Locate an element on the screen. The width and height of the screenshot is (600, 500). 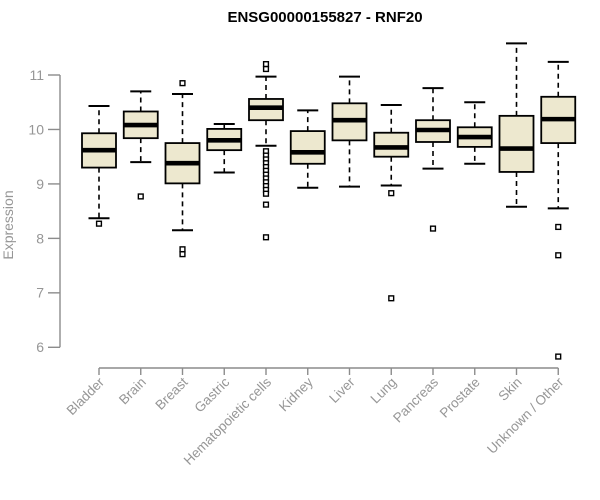
y-tick-label: 8 is located at coordinates (40, 238).